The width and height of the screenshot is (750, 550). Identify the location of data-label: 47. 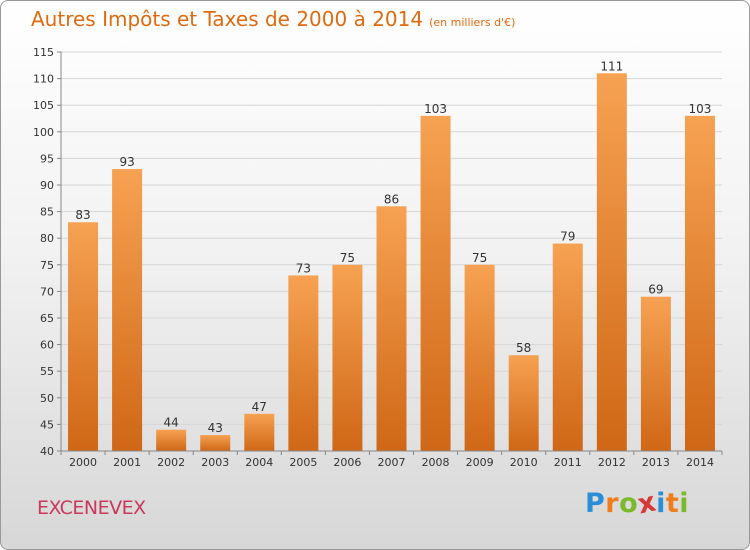
(259, 407).